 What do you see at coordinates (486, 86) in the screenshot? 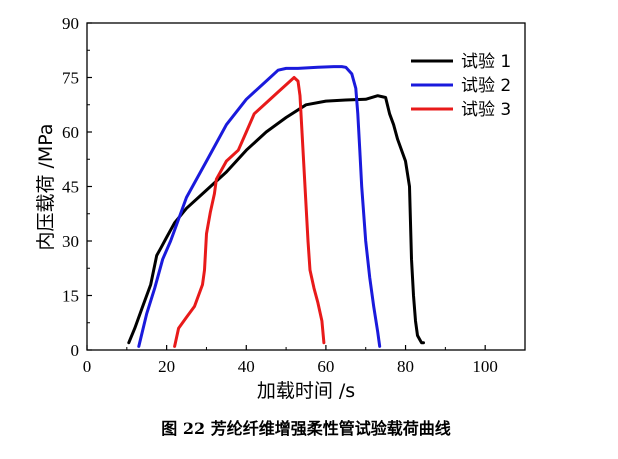
I see `legend-label-2: 试验 2` at bounding box center [486, 86].